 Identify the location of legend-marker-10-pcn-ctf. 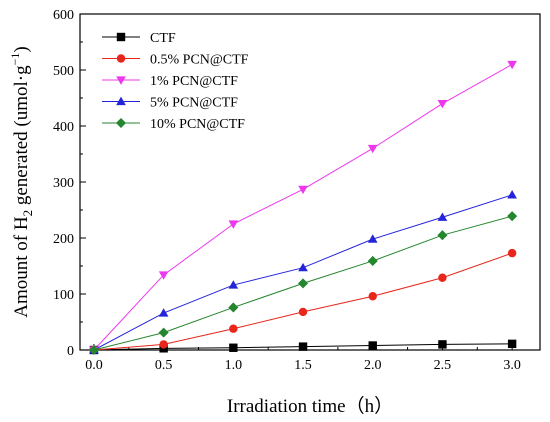
(121, 123).